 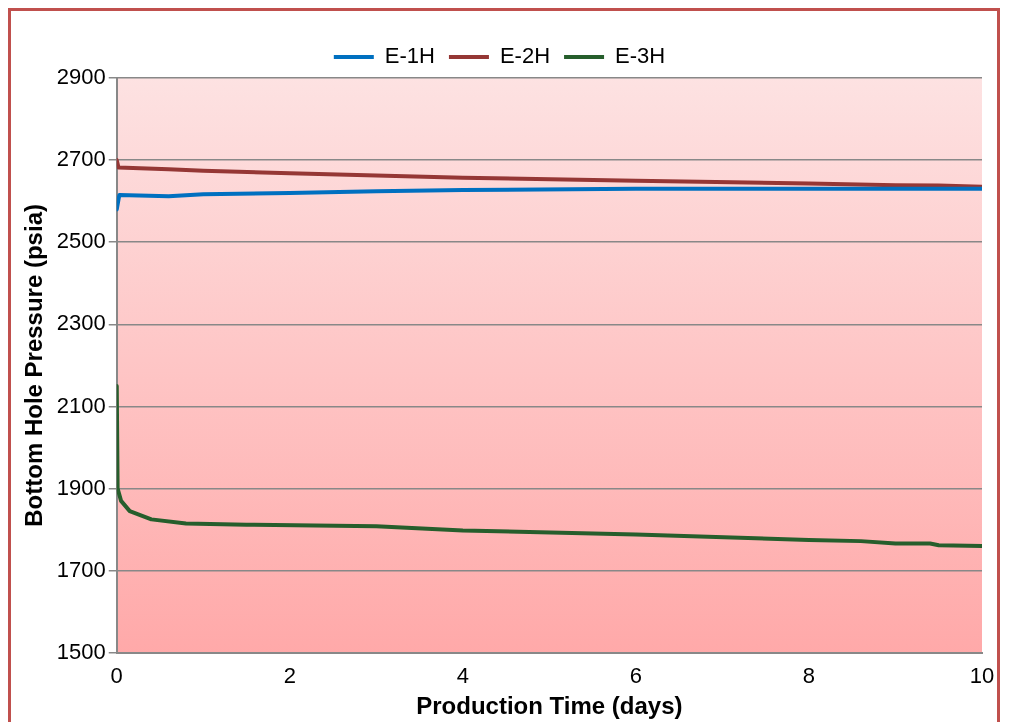 I want to click on x-axis-title: Production Time (days), so click(x=549, y=706).